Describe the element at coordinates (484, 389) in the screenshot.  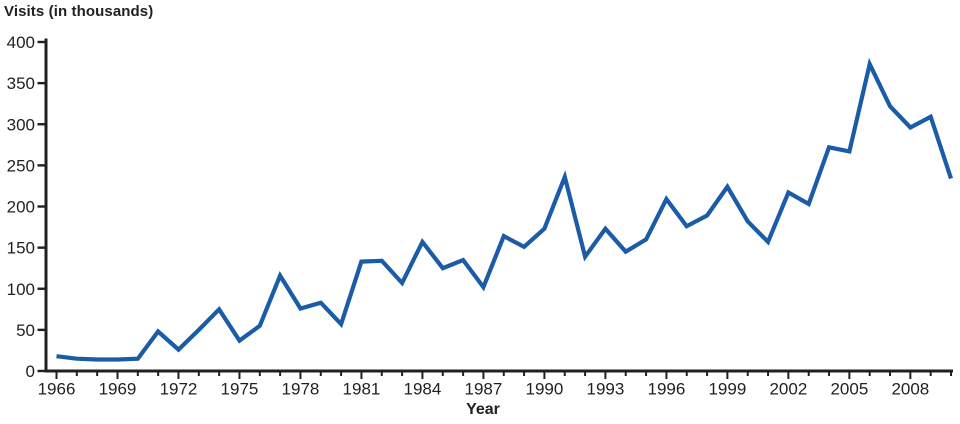
I see `x-tick-label: 1987` at that location.